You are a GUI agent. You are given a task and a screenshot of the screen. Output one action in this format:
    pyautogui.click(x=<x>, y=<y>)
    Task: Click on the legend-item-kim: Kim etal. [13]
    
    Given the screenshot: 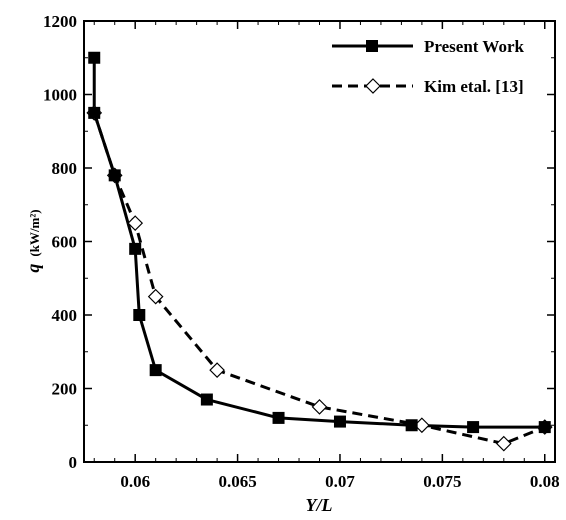 What is the action you would take?
    pyautogui.click(x=428, y=86)
    